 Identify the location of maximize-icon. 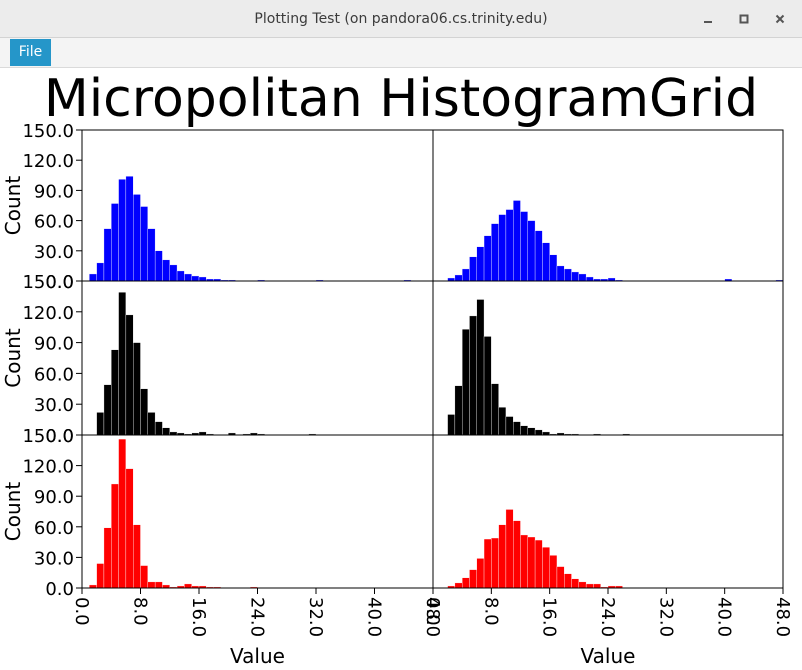
(744, 19).